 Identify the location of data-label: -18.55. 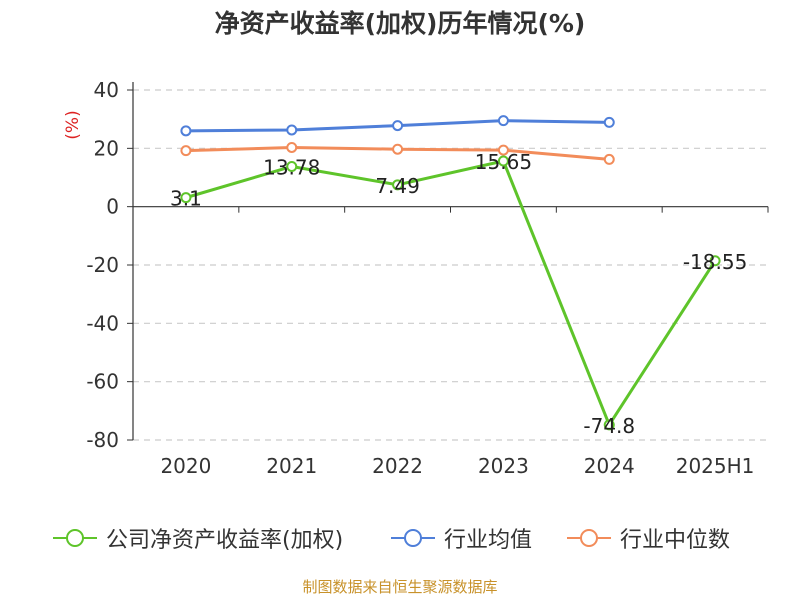
(715, 262).